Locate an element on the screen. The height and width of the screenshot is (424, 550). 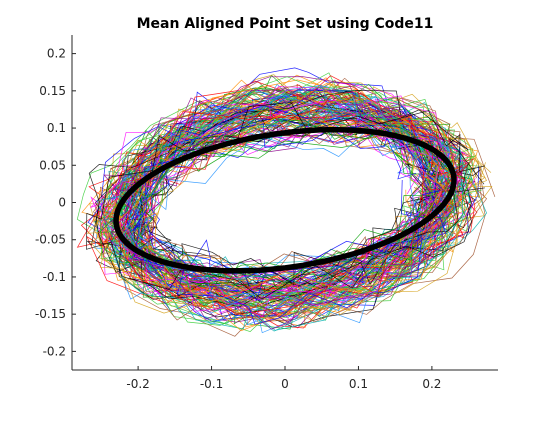
y-tick-label: 0.2 is located at coordinates (56, 54).